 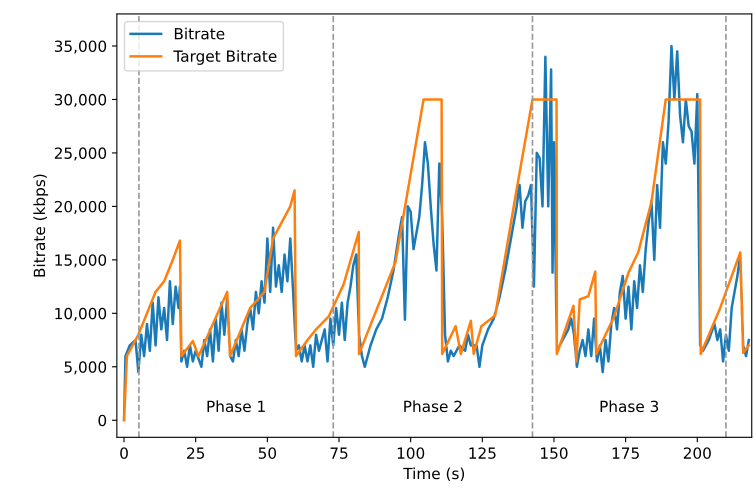 What do you see at coordinates (40, 225) in the screenshot?
I see `y-axis-title: Bitrate (kbps)` at bounding box center [40, 225].